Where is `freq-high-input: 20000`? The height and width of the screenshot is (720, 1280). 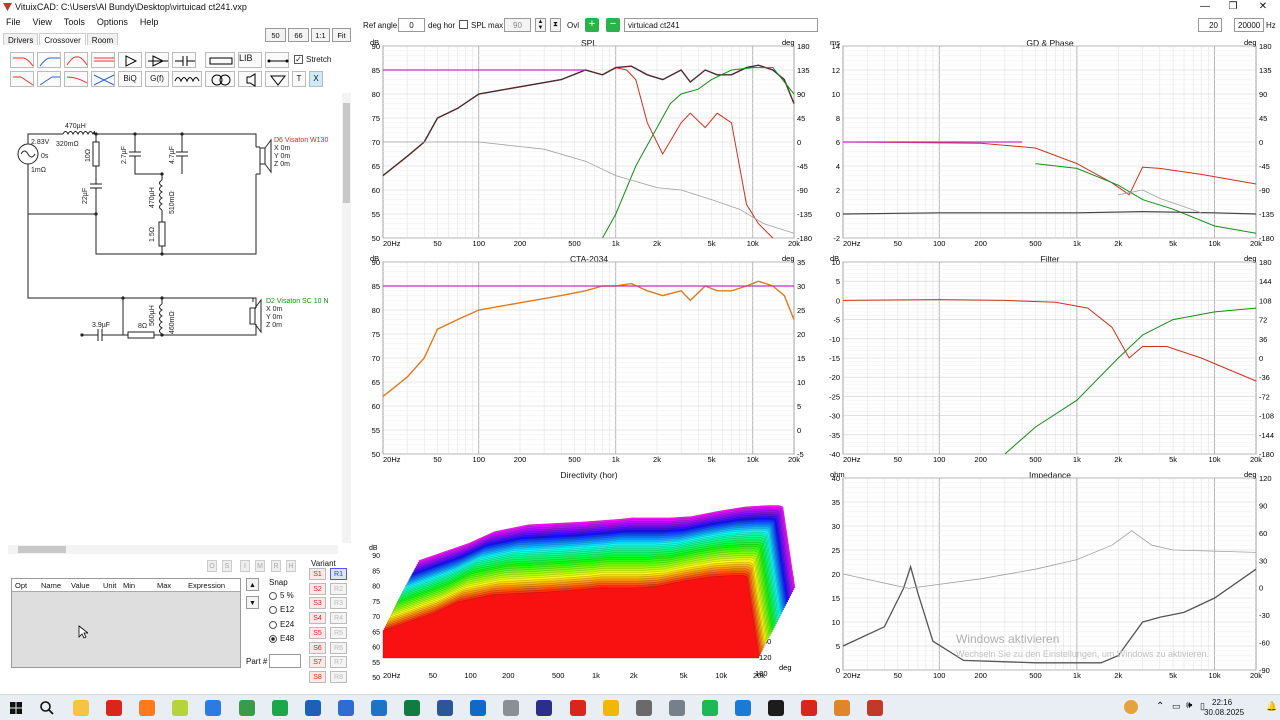 freq-high-input: 20000 is located at coordinates (1249, 25).